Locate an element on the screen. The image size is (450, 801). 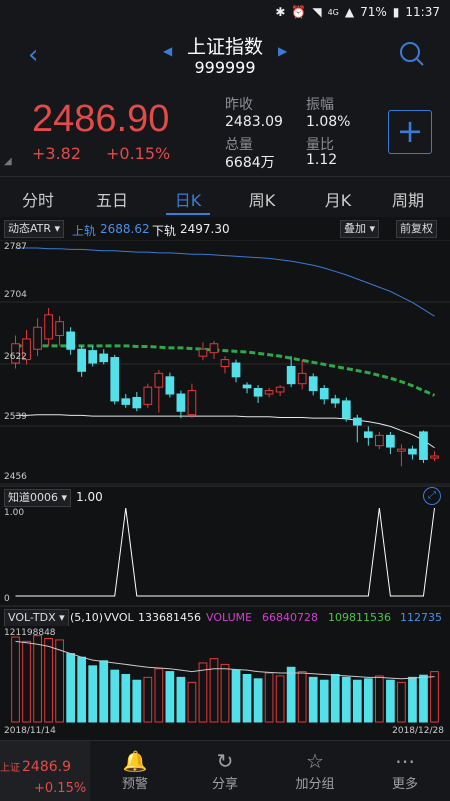
upper-band-label: 上轨 is located at coordinates (84, 231).